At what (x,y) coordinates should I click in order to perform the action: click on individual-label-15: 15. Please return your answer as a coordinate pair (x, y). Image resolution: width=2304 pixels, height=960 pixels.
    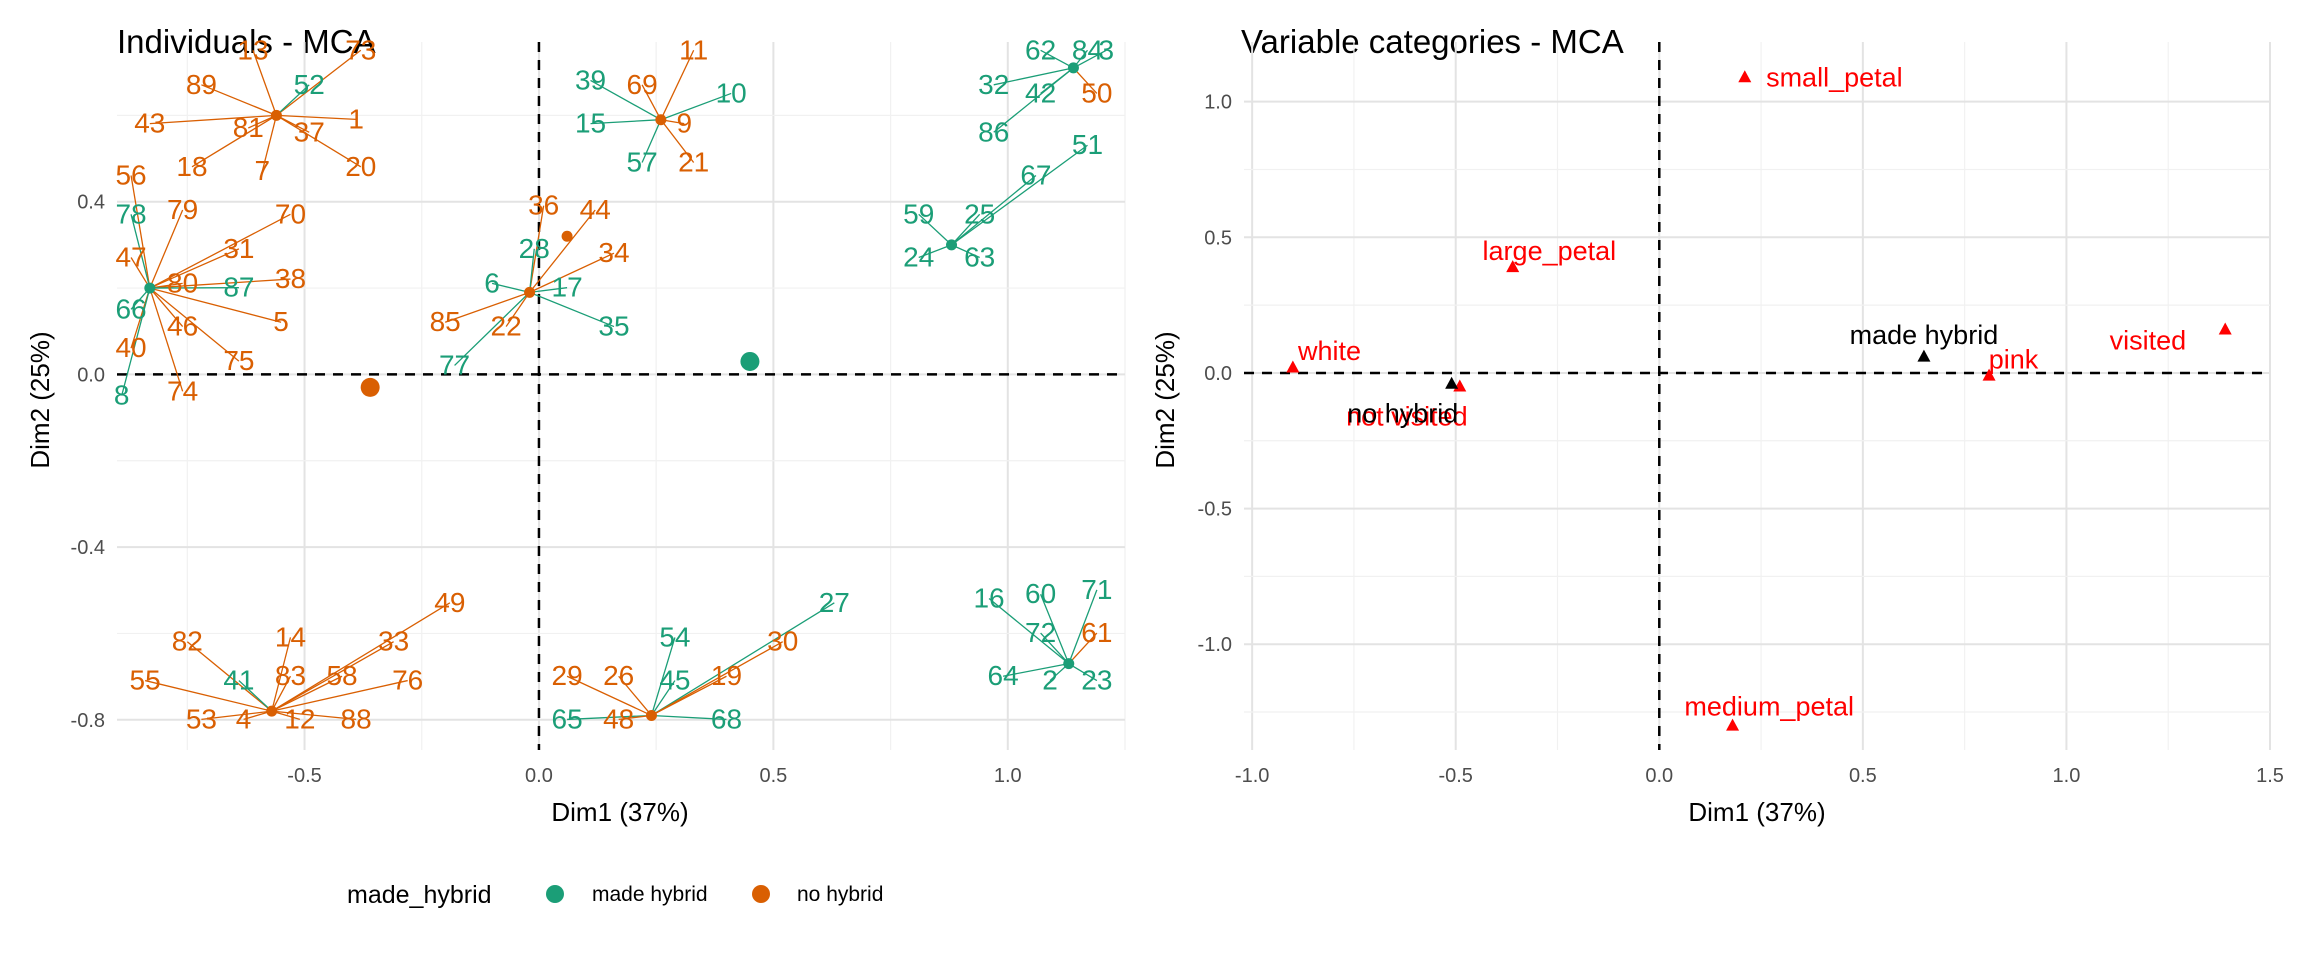
    Looking at the image, I should click on (590, 123).